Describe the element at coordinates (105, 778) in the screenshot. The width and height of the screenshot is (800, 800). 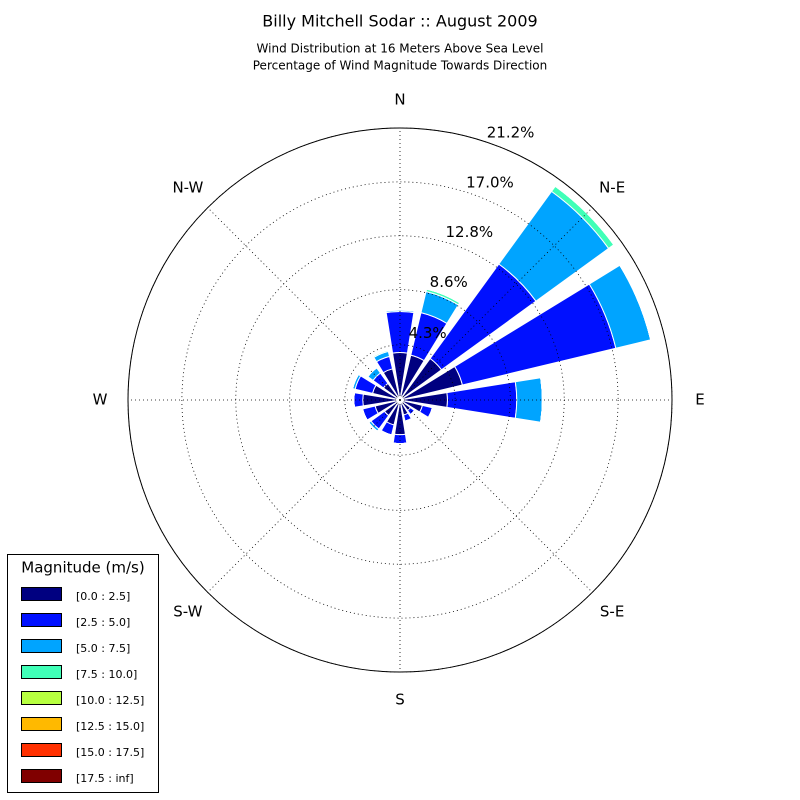
I see `legend-label: [17.5 : inf]` at that location.